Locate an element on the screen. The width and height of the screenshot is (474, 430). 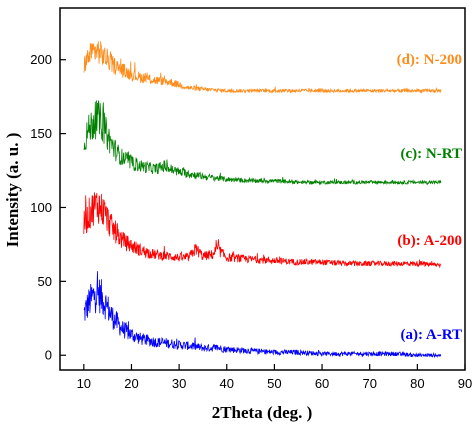
series-label-1: (a): A-RT is located at coordinates (431, 335).